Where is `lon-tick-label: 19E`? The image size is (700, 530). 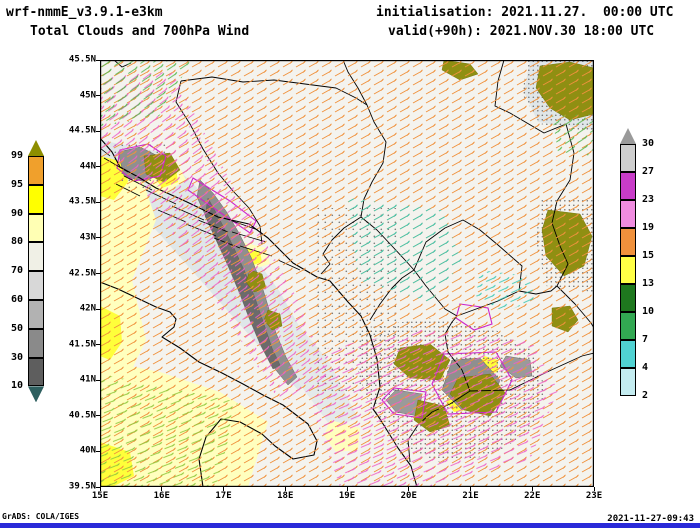 lon-tick-label: 19E is located at coordinates (347, 496).